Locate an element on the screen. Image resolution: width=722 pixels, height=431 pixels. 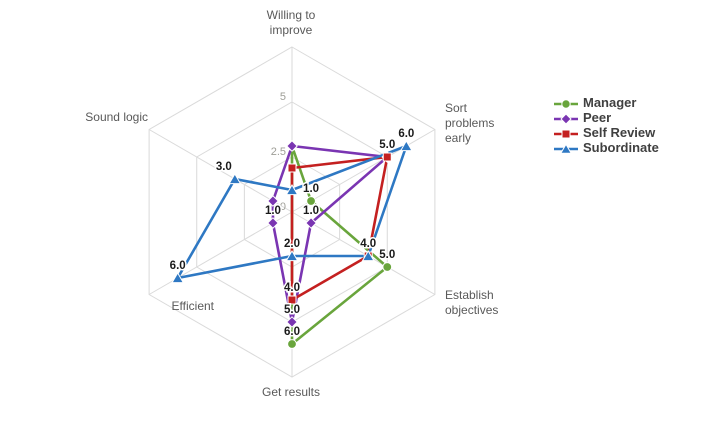
legend-label: Subordinate is located at coordinates (621, 147).